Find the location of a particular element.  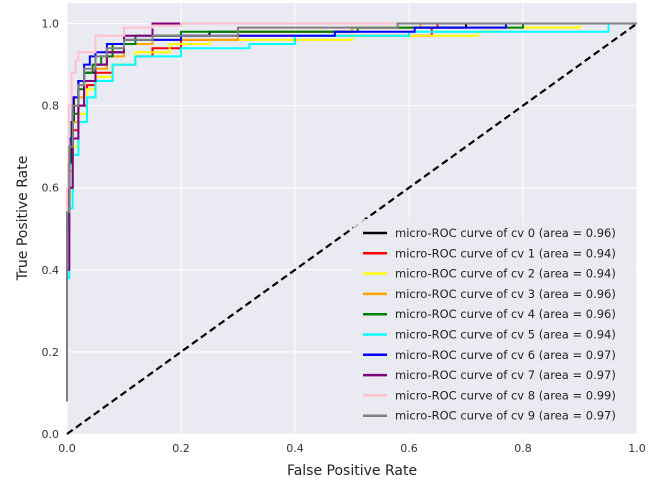

legend-entry-cv-1: micro-ROC curve of cv 1 (area = 0.94) is located at coordinates (505, 253).